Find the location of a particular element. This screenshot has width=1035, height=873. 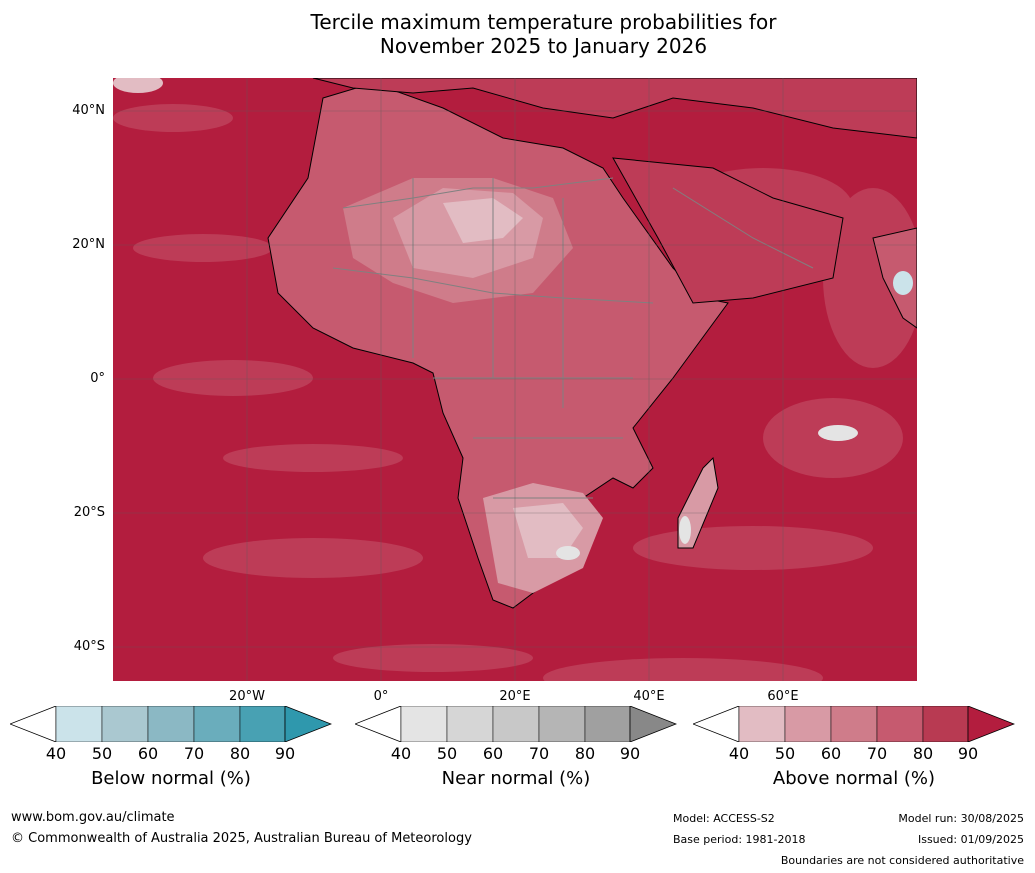

colorbar-above-normal is located at coordinates (853, 724).